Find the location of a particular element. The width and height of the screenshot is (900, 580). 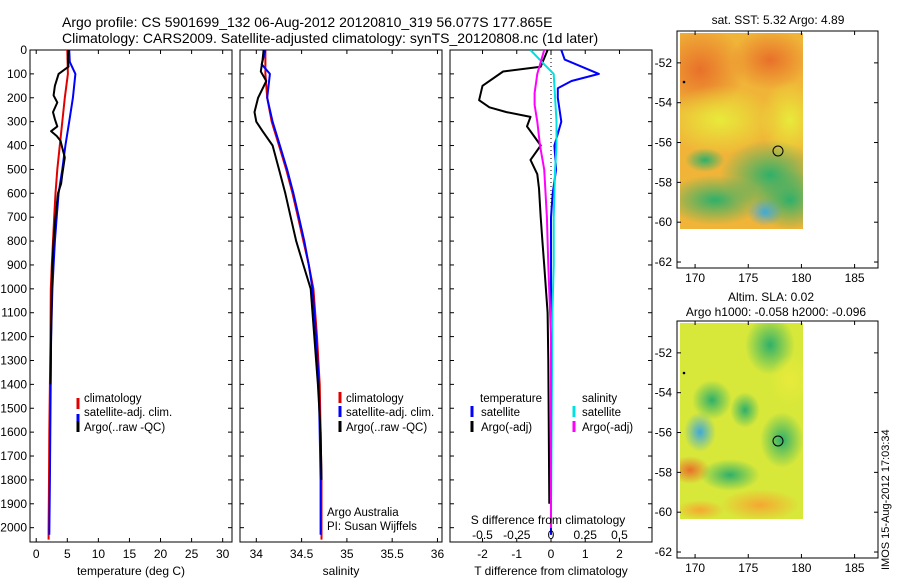

sla-map-ticks: 170 175 180 185 -52 -54 -56 -58 -60 -62 is located at coordinates (766, 448).